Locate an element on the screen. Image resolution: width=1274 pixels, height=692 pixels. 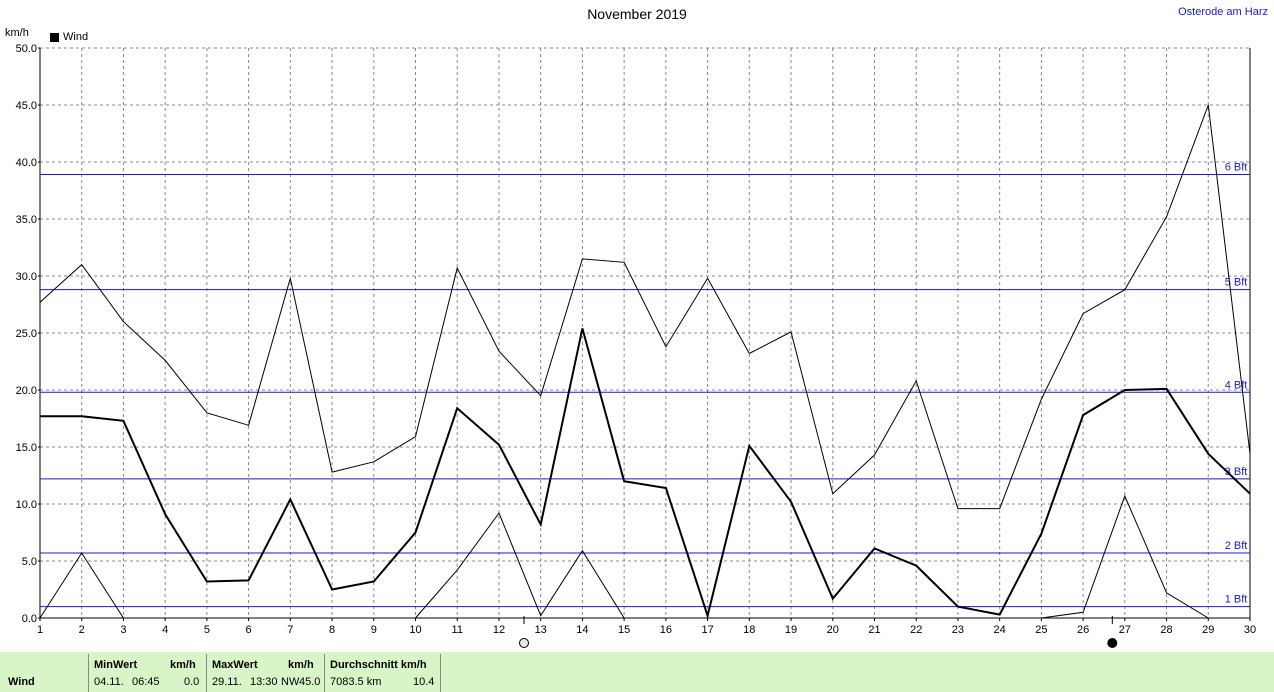
y-tick-label: 15.0 is located at coordinates (26, 448).